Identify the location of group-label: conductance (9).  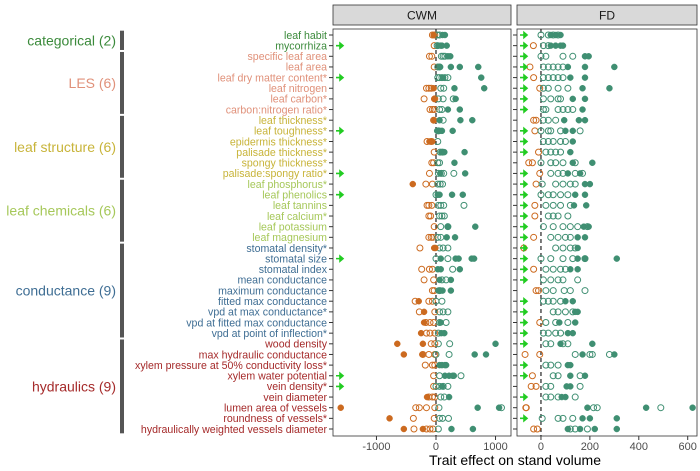
(66, 291).